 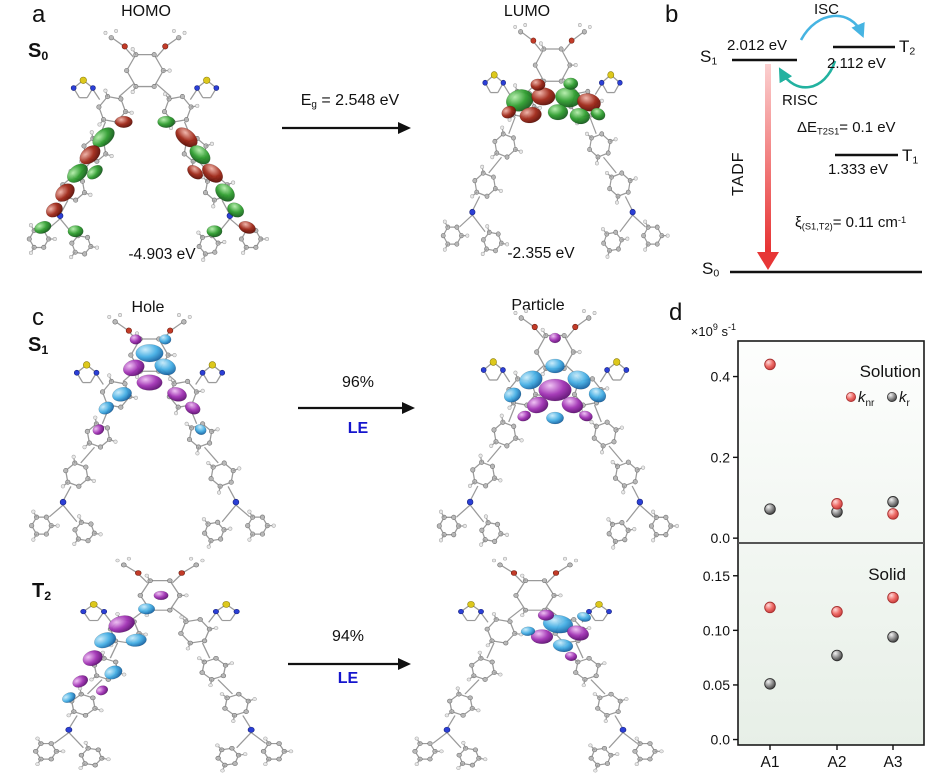 What do you see at coordinates (527, 11) in the screenshot?
I see `lumo-title: LUMO` at bounding box center [527, 11].